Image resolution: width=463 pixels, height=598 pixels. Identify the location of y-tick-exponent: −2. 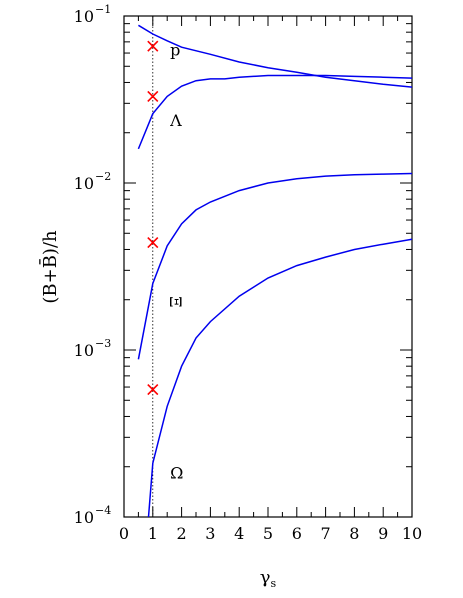
(103, 176).